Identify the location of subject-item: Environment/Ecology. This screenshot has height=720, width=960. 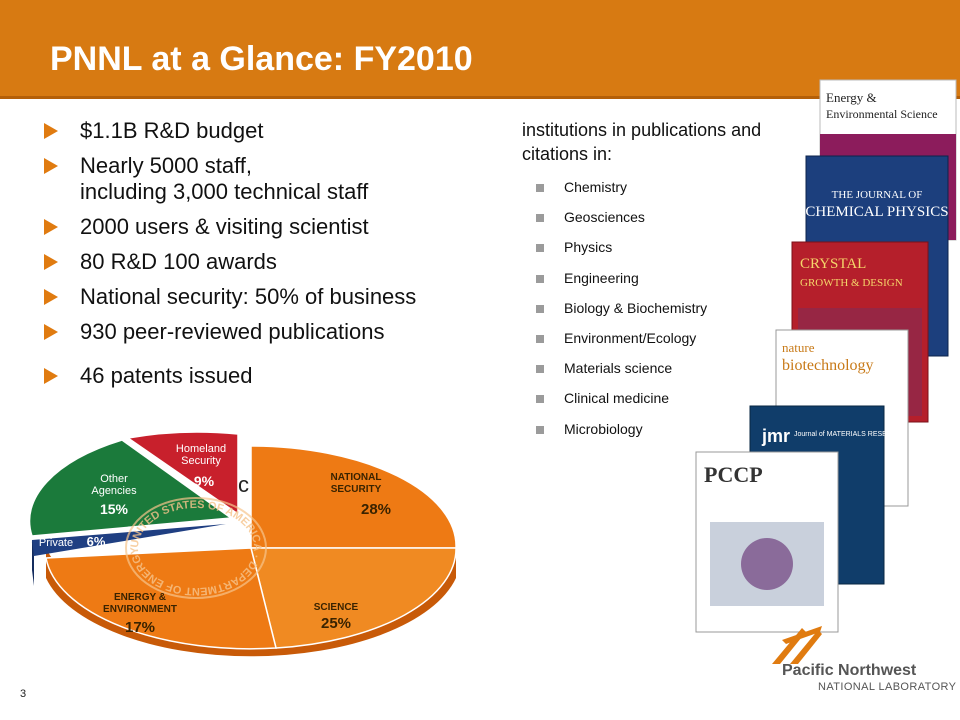
(621, 338).